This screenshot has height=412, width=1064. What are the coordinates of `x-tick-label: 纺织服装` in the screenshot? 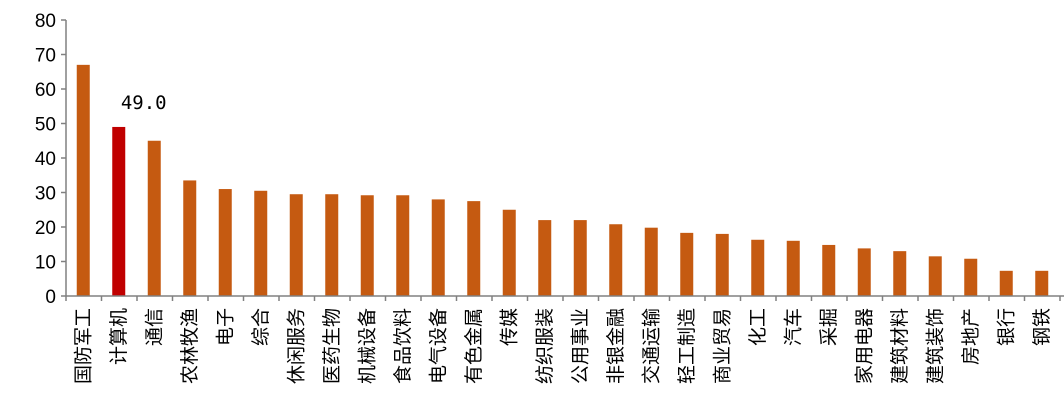 It's located at (545, 346).